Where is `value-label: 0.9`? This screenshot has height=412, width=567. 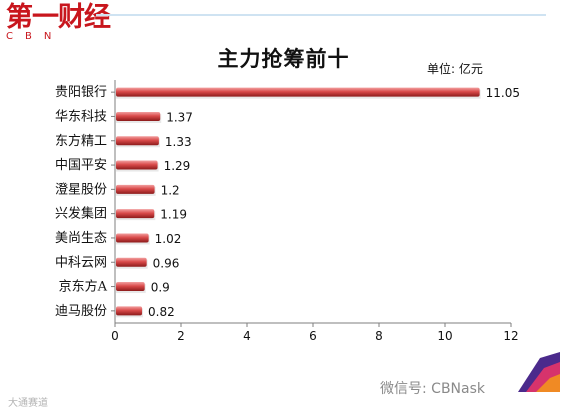 value-label: 0.9 is located at coordinates (160, 288).